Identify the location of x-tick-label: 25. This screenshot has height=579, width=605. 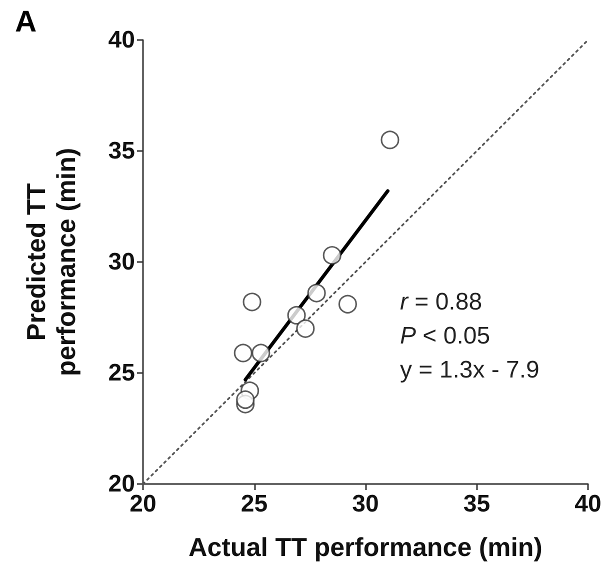
(254, 504).